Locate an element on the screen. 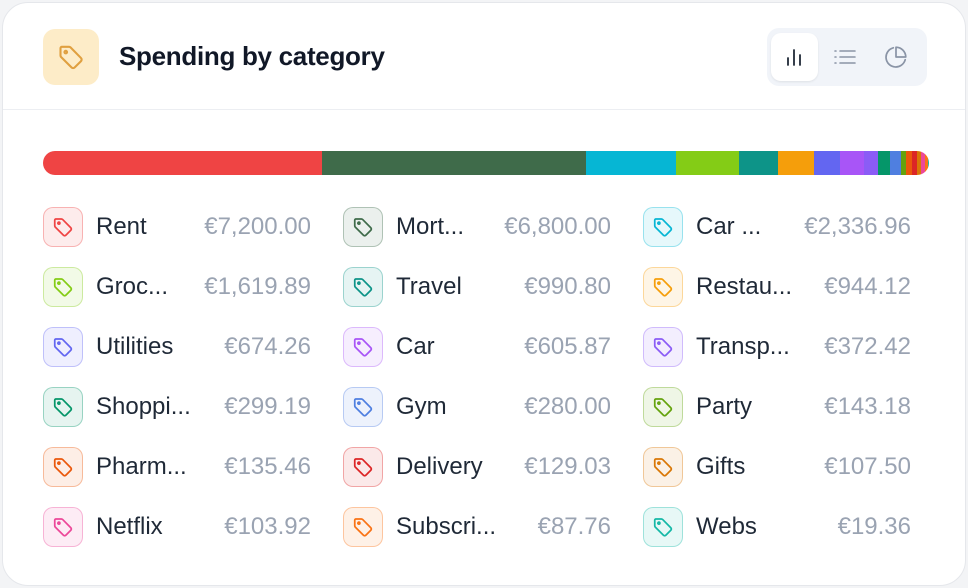 This screenshot has width=968, height=588. list-item: Netflix €103.92 is located at coordinates (177, 527).